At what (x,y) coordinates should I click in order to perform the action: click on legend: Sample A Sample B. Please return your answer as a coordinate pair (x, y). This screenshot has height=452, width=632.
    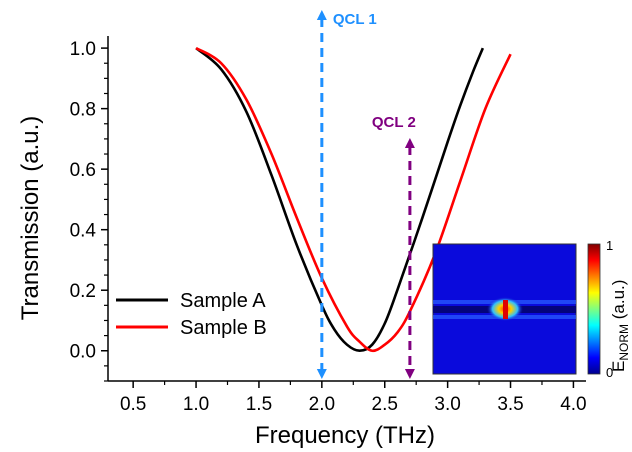
    Looking at the image, I should click on (191, 314).